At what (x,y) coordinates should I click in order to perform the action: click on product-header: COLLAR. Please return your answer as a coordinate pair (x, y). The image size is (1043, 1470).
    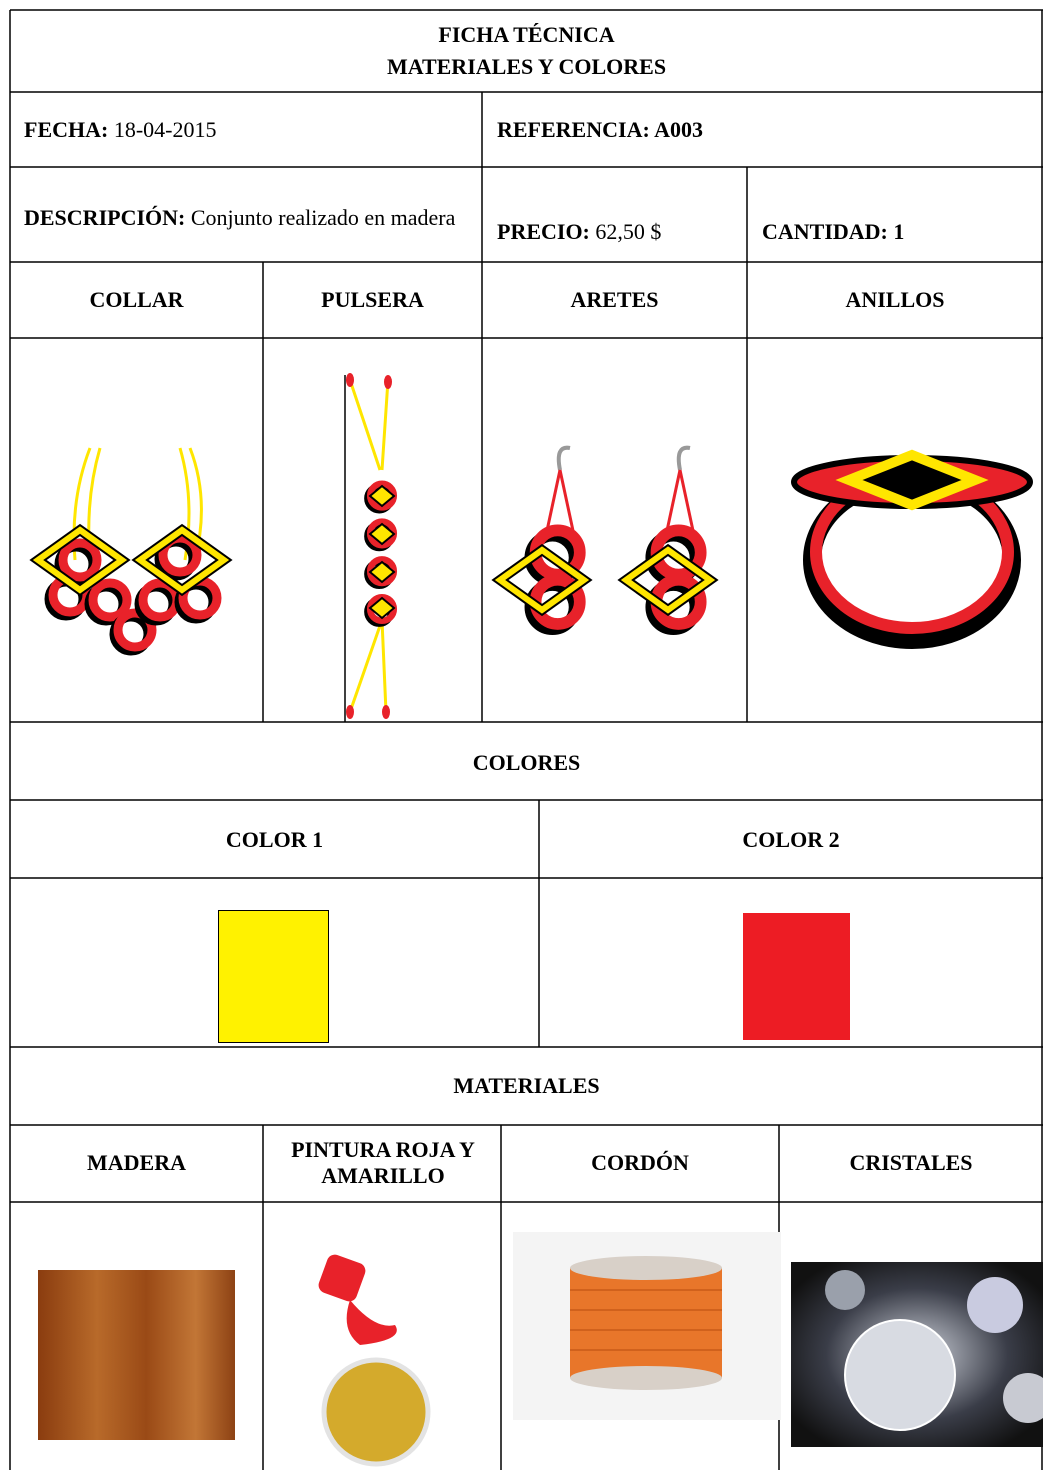
    Looking at the image, I should click on (136, 299).